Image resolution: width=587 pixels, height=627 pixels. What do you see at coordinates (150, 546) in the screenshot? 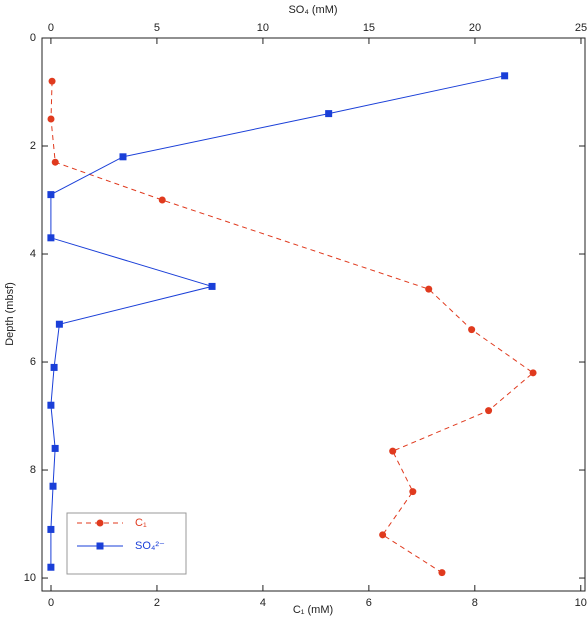
I see `legend-label: SO₄²⁻` at bounding box center [150, 546].